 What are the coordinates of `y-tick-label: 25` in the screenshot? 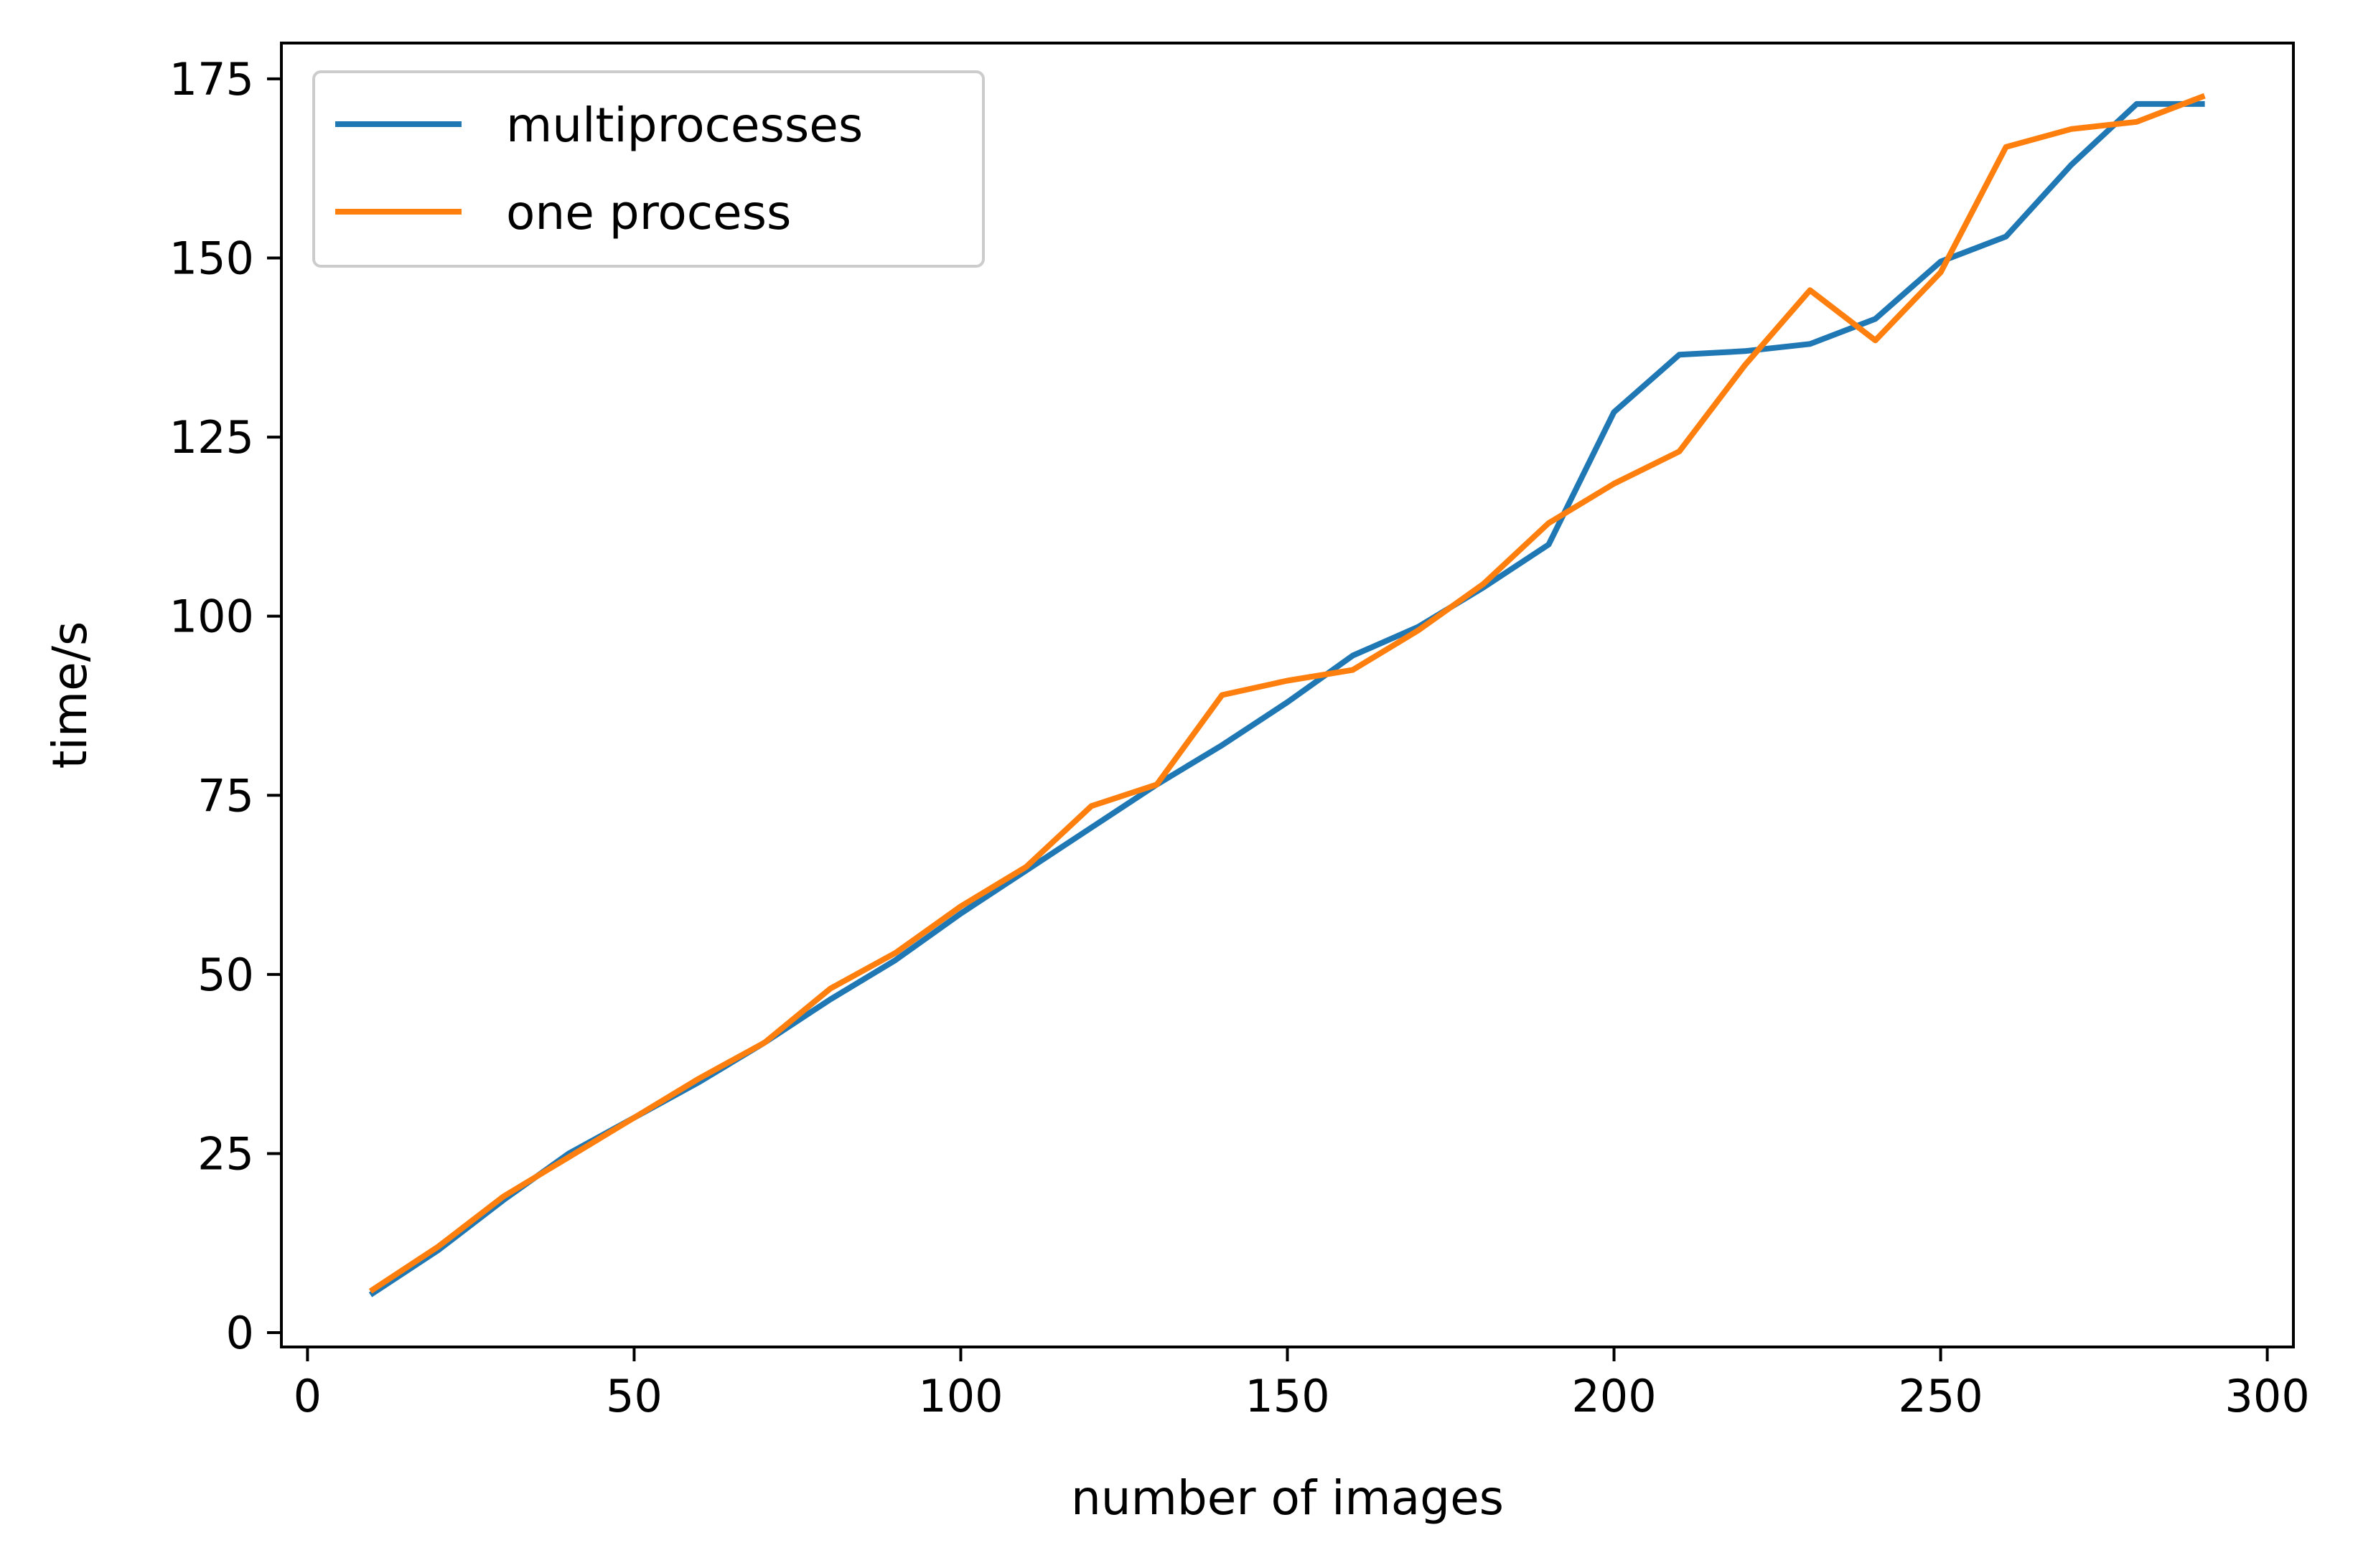 It's located at (226, 1153).